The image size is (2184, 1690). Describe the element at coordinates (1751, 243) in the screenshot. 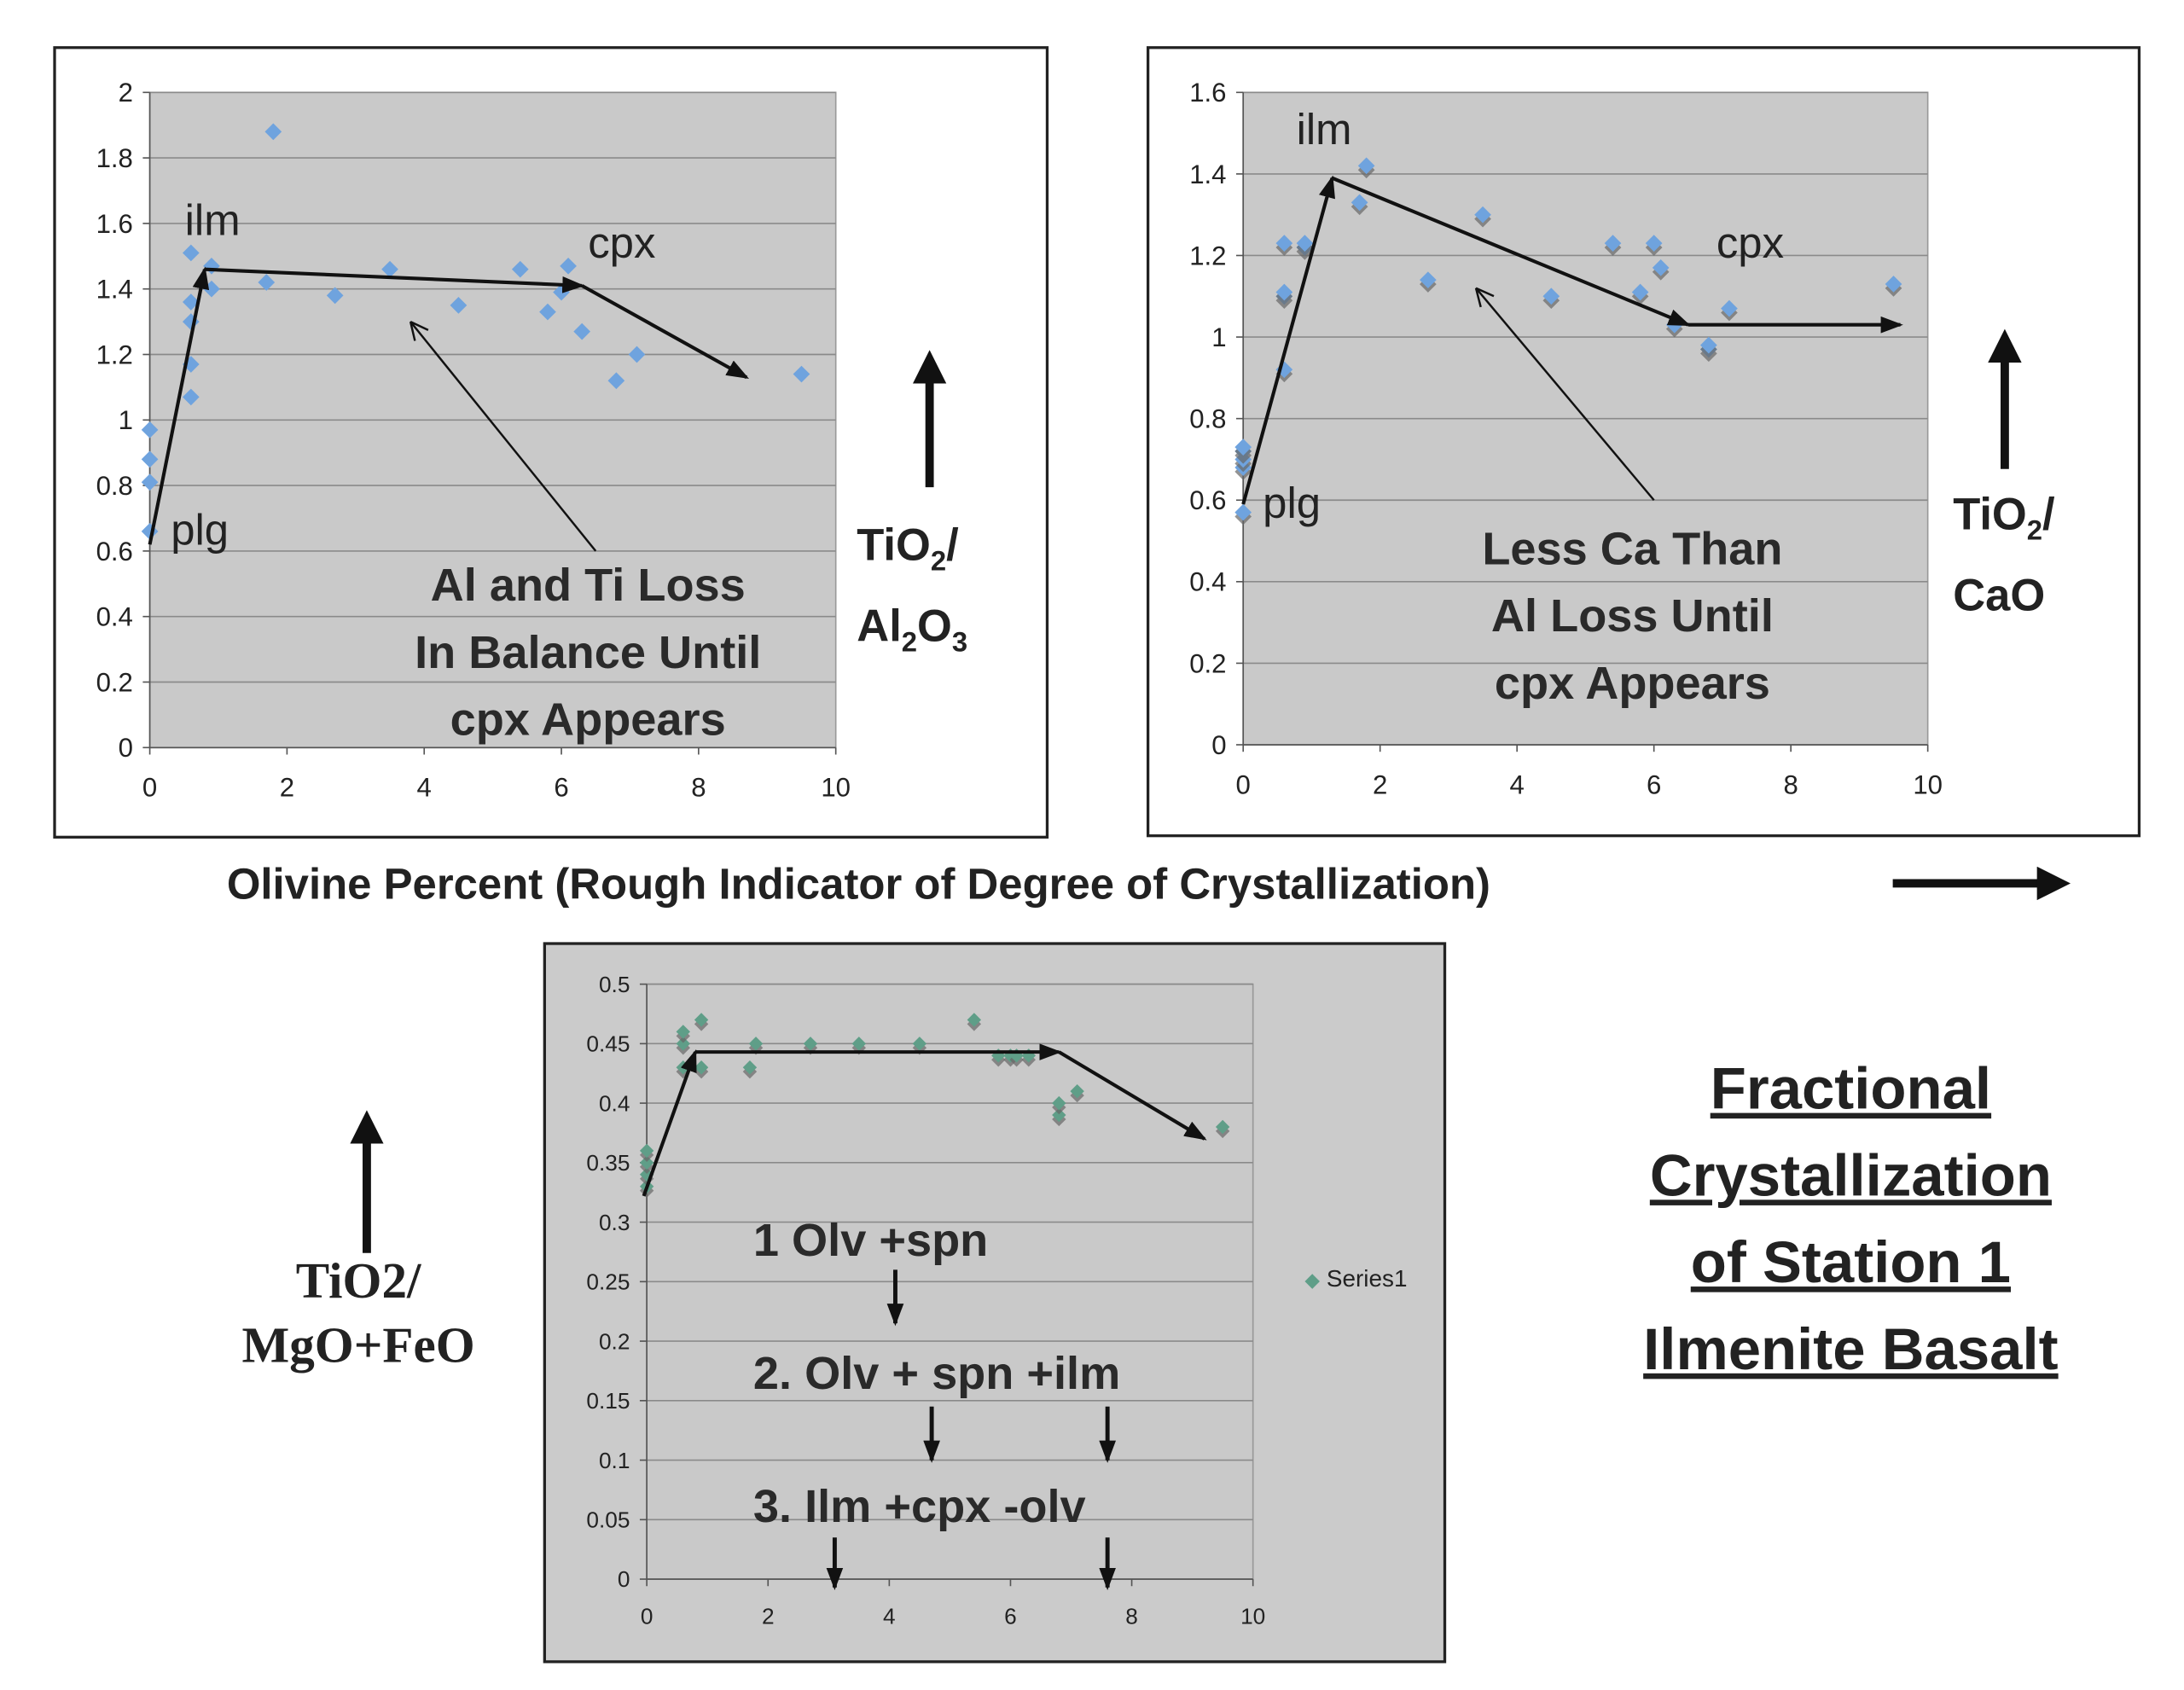

I see `chart2-label-cpx: cpx` at that location.